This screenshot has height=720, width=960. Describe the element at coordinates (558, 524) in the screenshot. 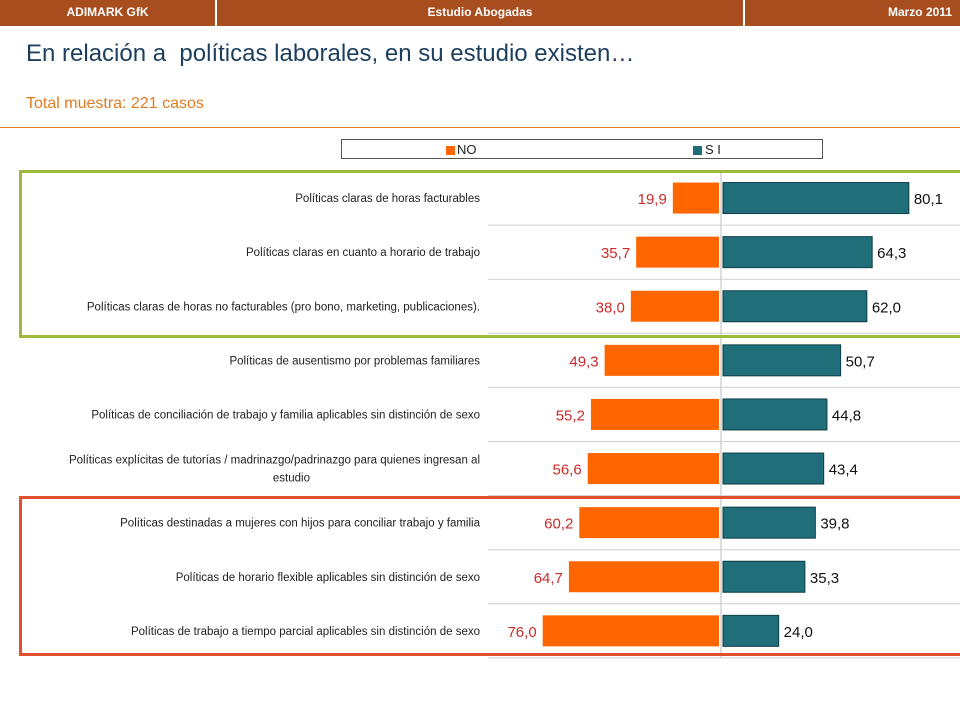

I see `data-label-no: 60,2` at that location.